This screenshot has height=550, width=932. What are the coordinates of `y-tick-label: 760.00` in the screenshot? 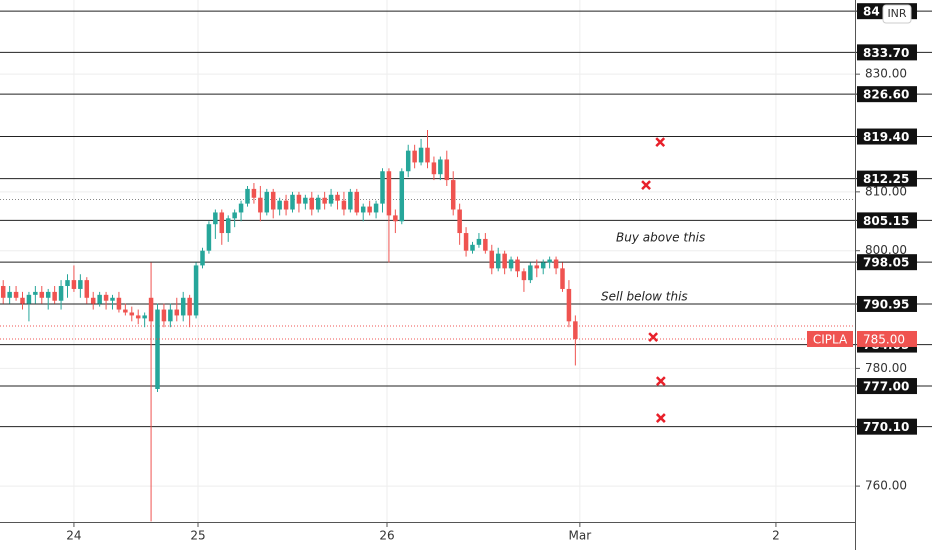 It's located at (886, 486).